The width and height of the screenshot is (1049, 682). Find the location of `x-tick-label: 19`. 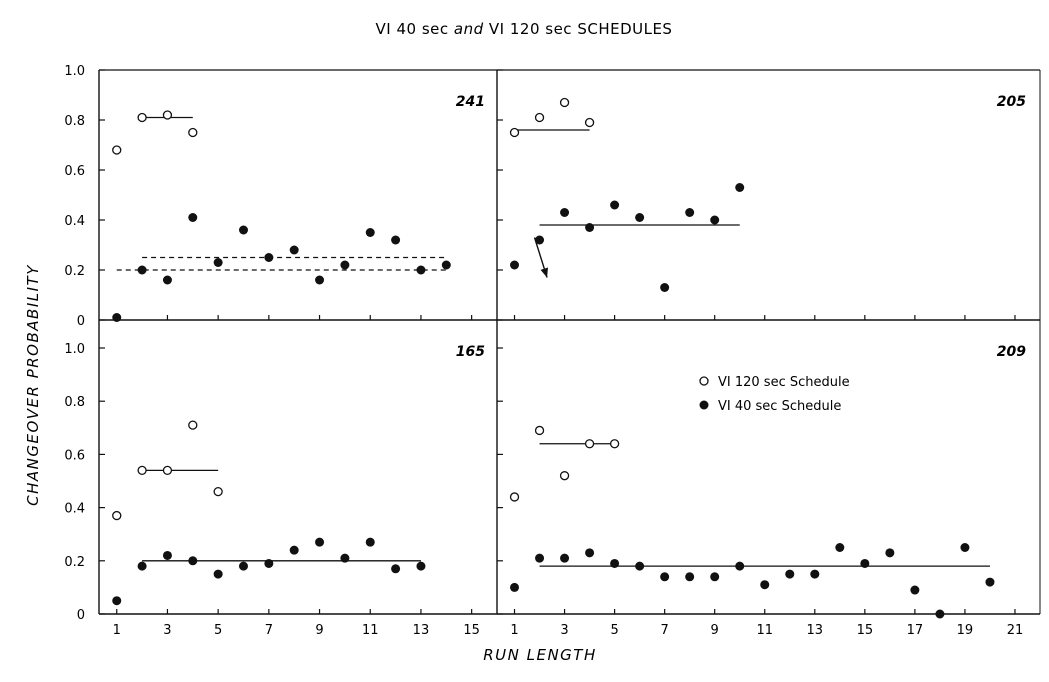

x-tick-label: 19 is located at coordinates (965, 630).